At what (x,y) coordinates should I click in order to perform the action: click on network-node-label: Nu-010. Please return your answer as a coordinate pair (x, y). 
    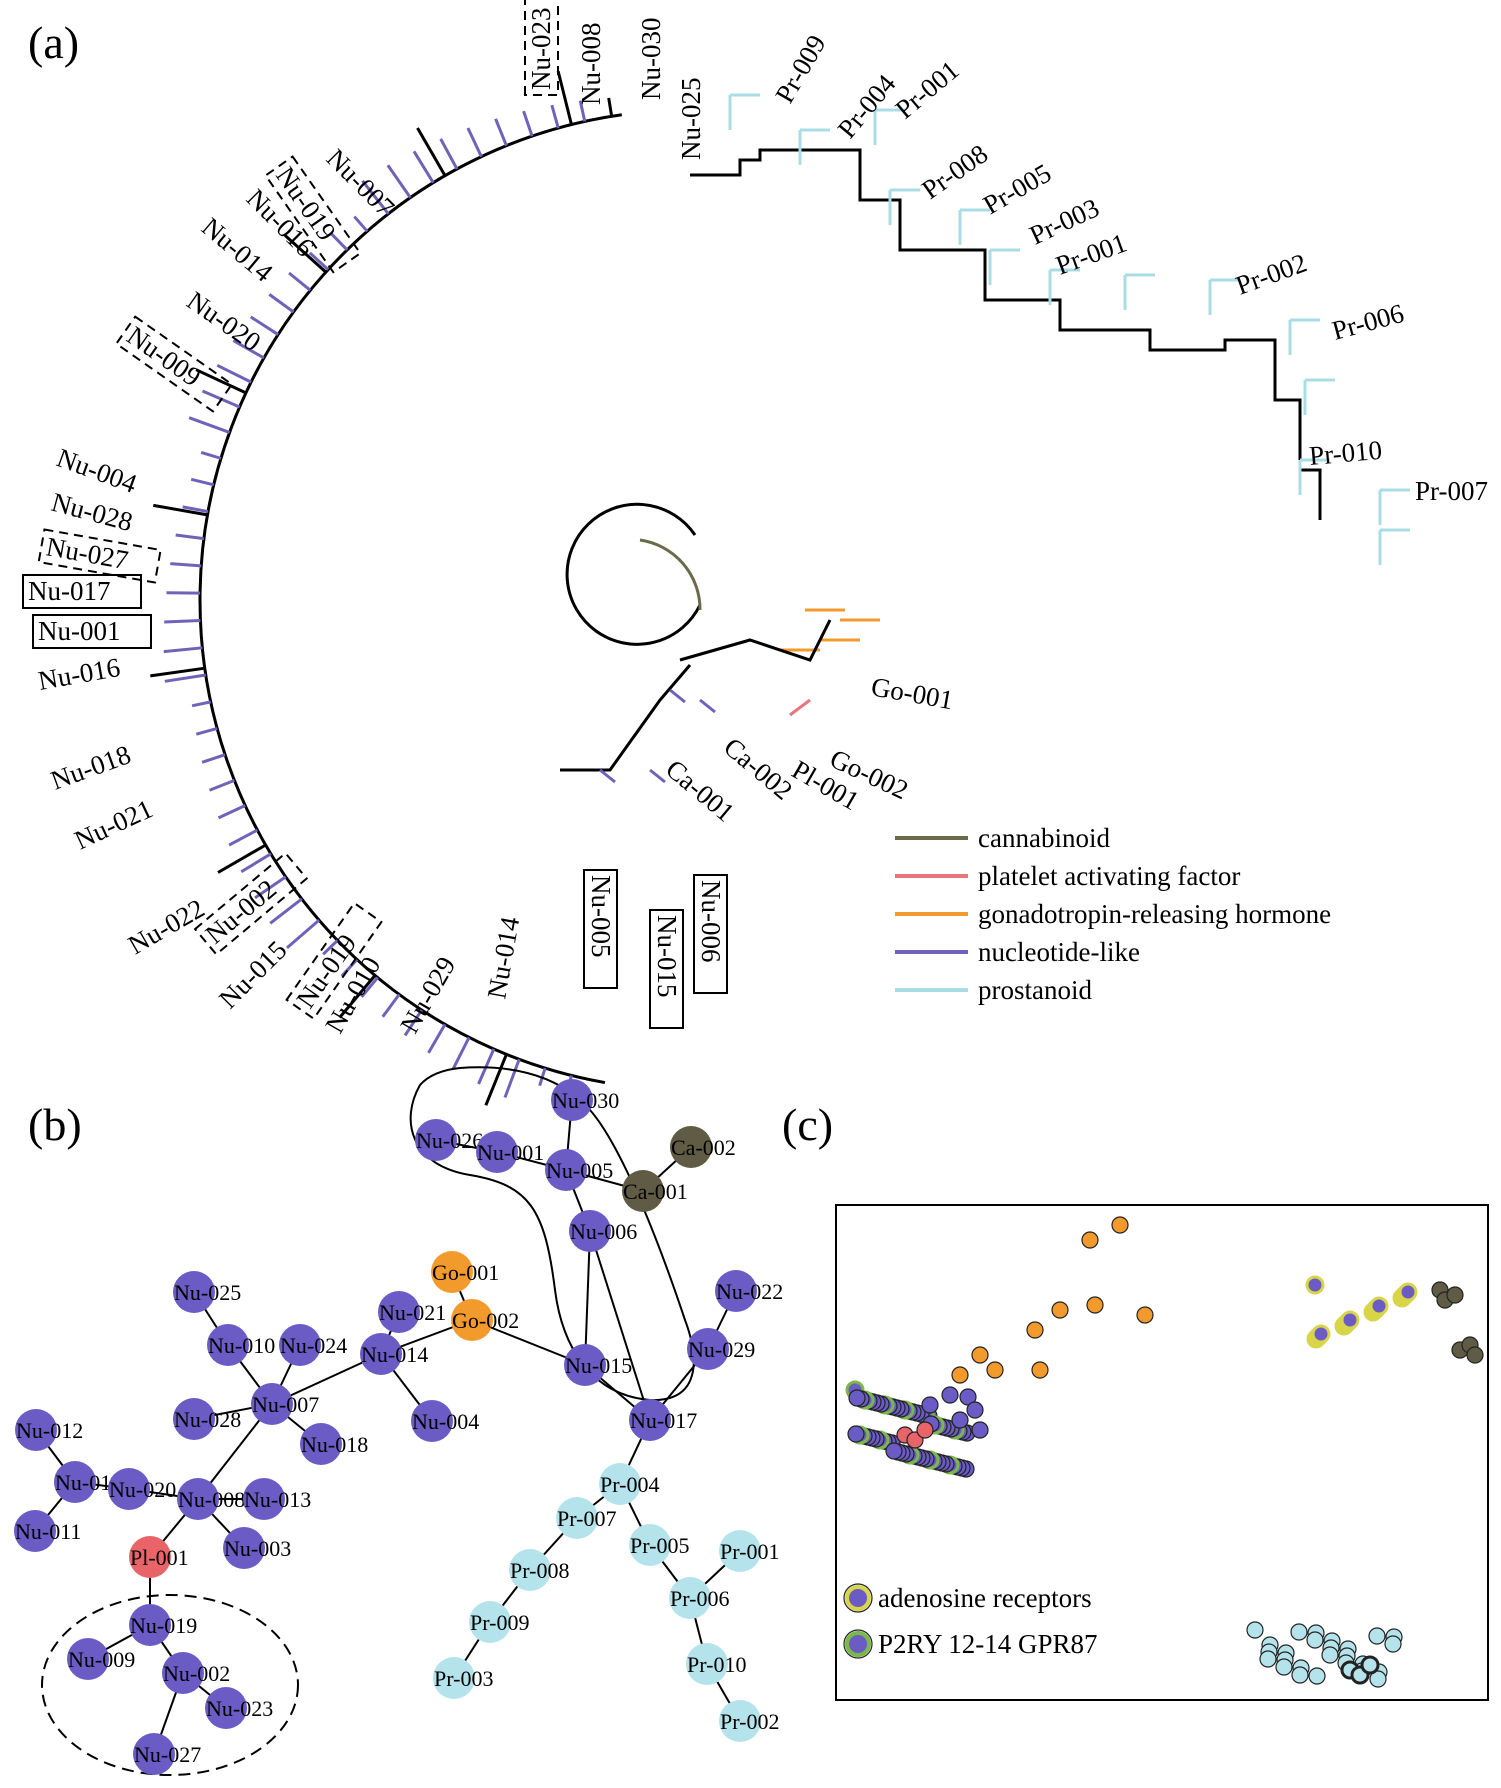
    Looking at the image, I should click on (241, 1345).